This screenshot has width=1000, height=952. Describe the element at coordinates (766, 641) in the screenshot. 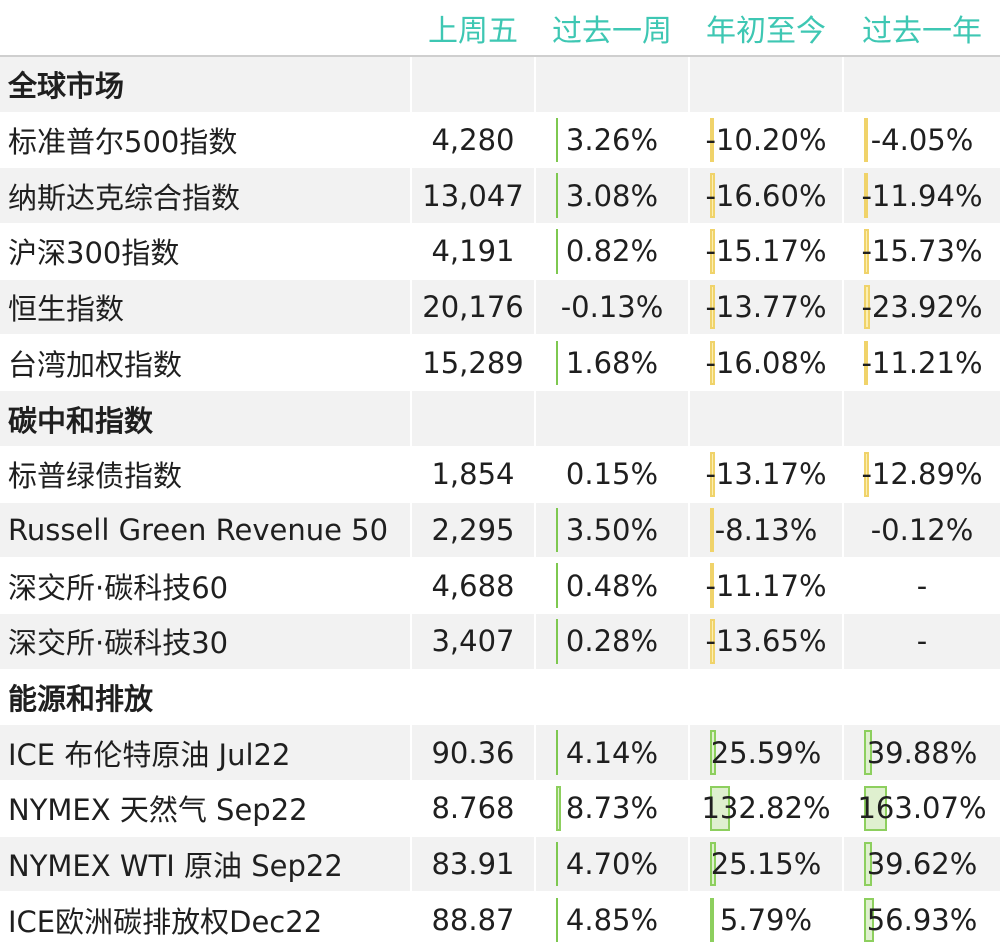

I see `ytd-value: -13.65%` at that location.